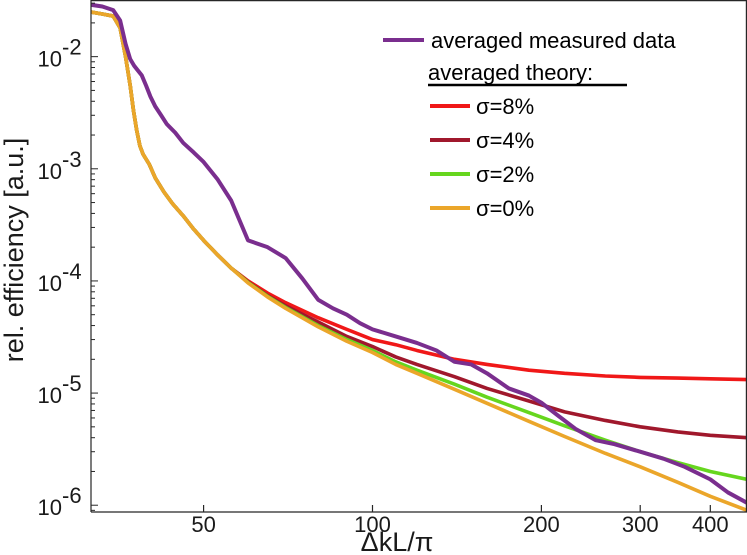 The image size is (747, 555). What do you see at coordinates (372, 524) in the screenshot?
I see `x-tick-label: 100` at bounding box center [372, 524].